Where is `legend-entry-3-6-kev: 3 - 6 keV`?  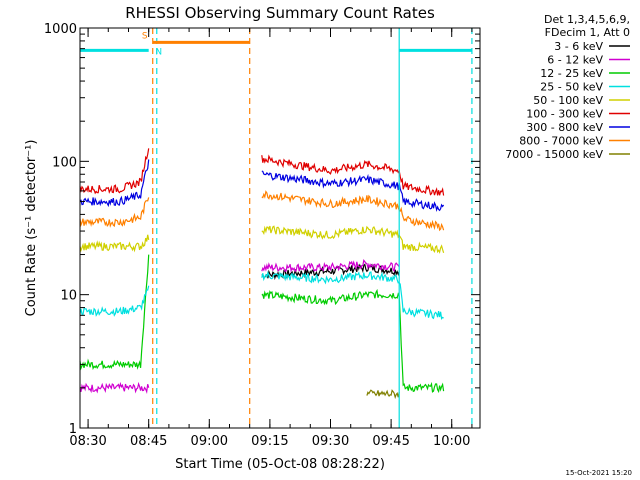 legend-entry-3-6-kev: 3 - 6 keV is located at coordinates (578, 46).